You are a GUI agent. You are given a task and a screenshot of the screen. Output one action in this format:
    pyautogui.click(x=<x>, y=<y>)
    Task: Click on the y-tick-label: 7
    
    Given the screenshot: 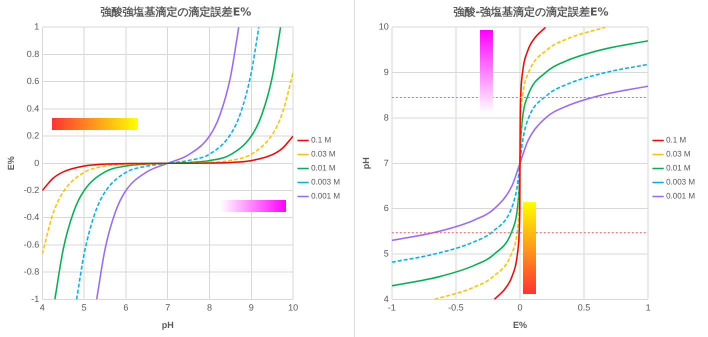 What is the action you would take?
    pyautogui.click(x=386, y=163)
    